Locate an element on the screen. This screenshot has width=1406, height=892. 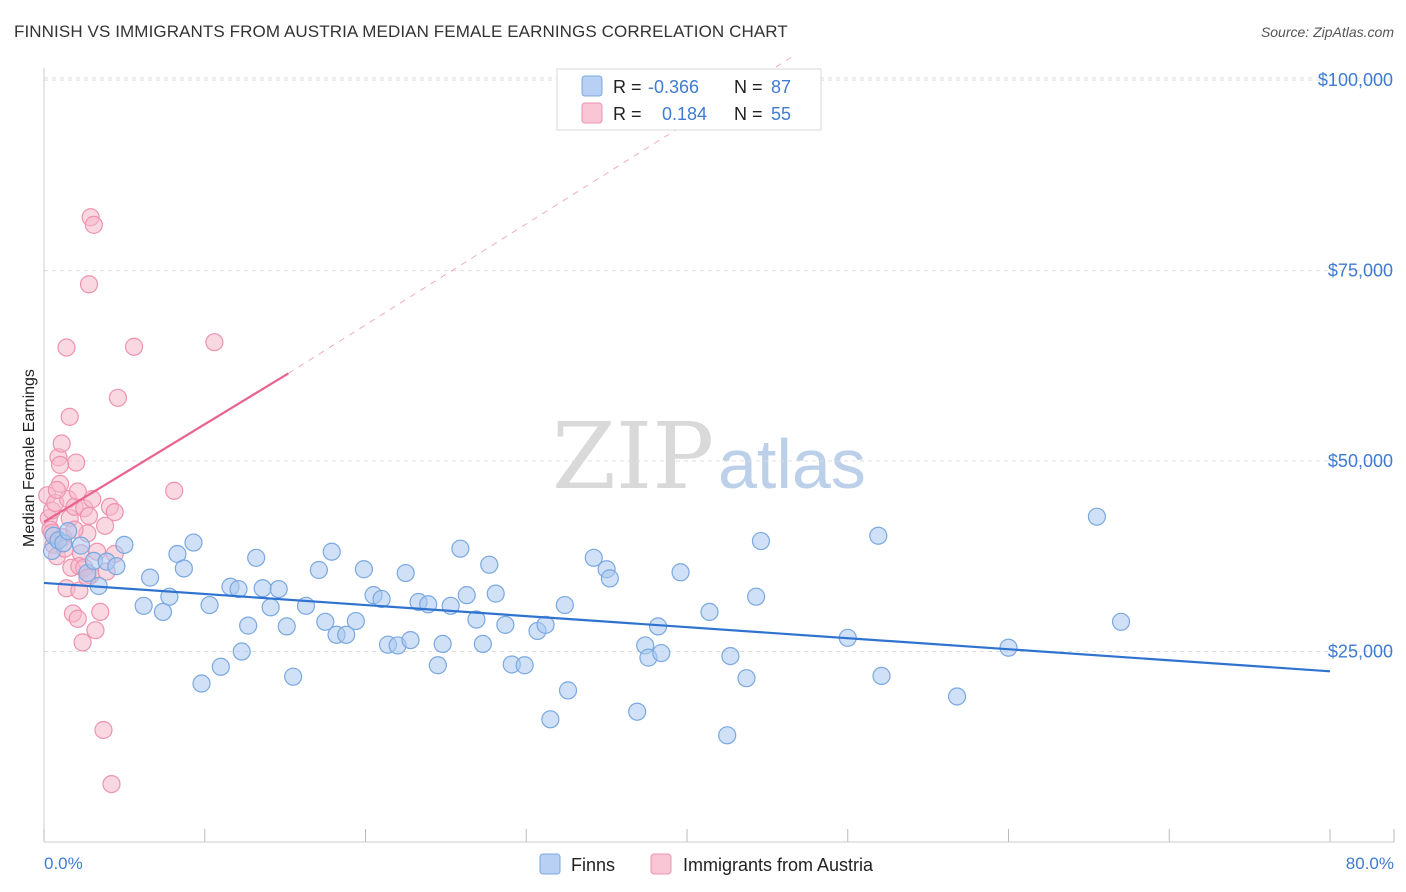
legend-finns-n-value: 87 is located at coordinates (781, 87).